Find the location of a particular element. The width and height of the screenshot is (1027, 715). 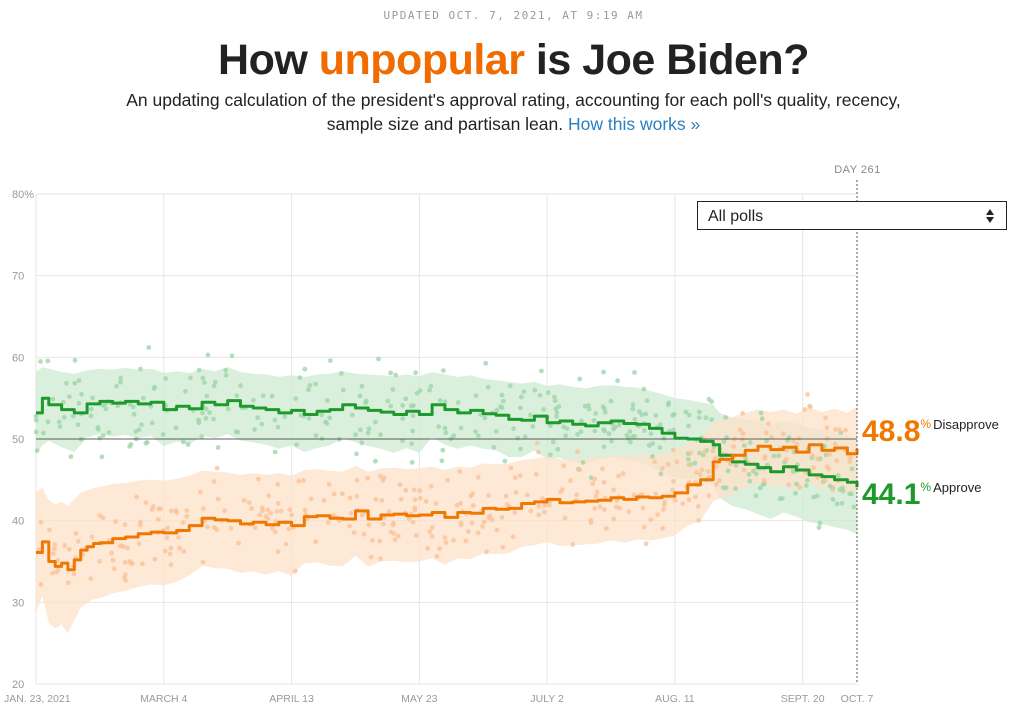

y-tick-label-20: 20 is located at coordinates (18, 685).